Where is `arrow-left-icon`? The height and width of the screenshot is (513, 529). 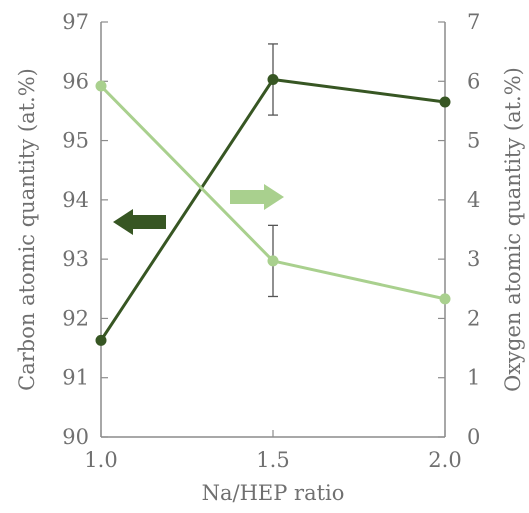
arrow-left-icon is located at coordinates (139, 222).